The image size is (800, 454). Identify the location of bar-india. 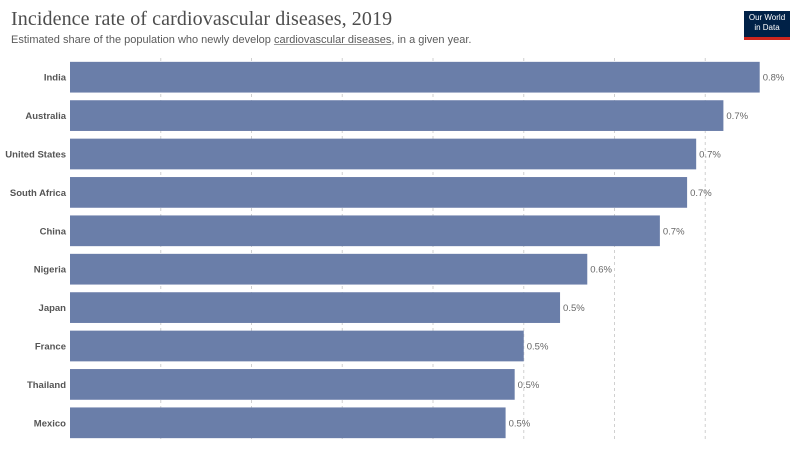
(415, 77).